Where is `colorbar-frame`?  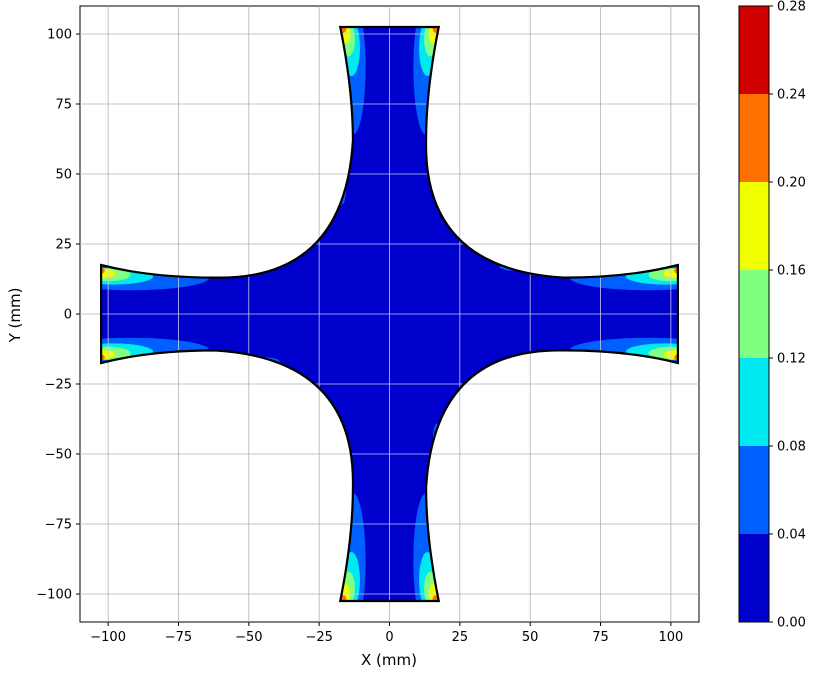
colorbar-frame is located at coordinates (754, 314).